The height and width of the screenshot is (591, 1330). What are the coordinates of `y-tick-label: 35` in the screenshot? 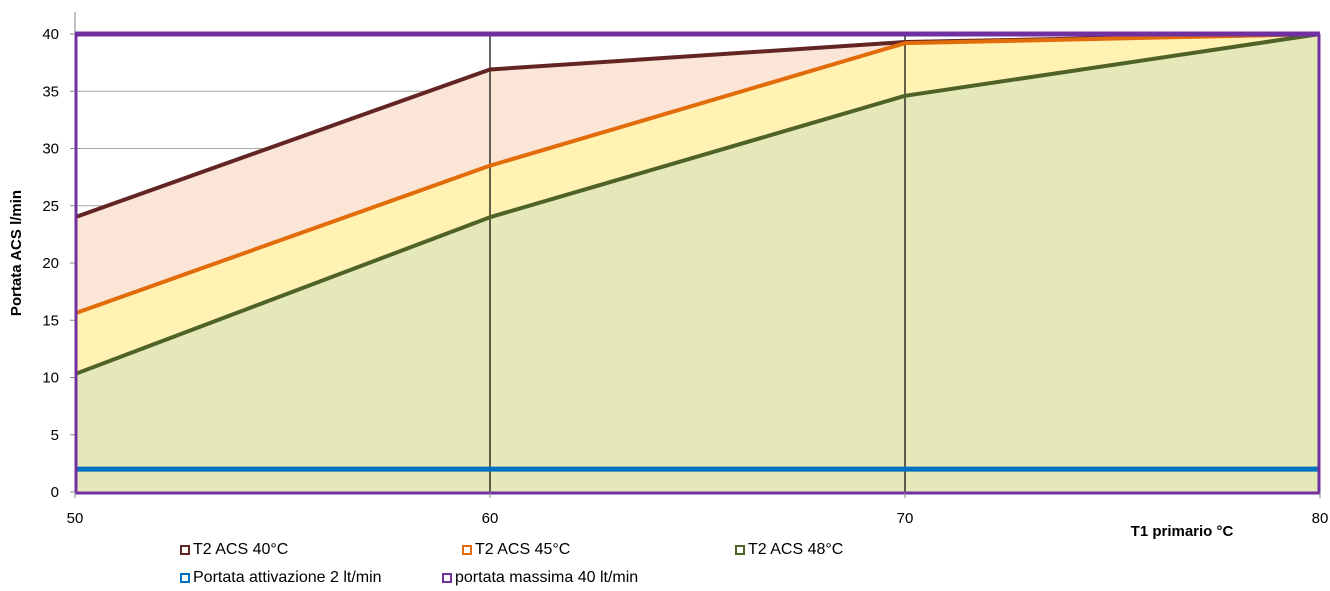 It's located at (50, 91).